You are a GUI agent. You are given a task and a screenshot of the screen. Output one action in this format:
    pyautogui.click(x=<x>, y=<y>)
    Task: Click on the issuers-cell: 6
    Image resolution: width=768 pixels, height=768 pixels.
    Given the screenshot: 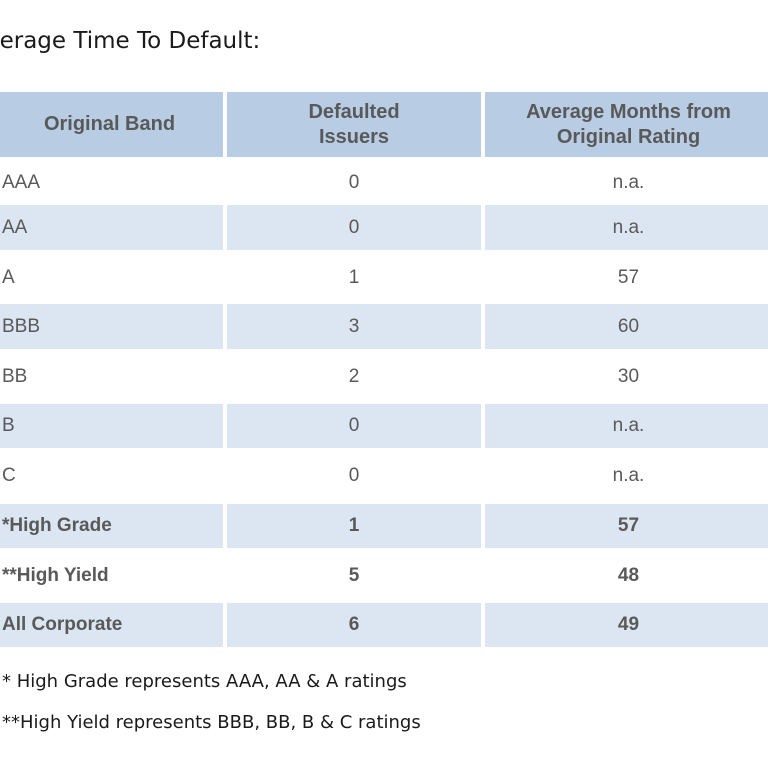 What is the action you would take?
    pyautogui.click(x=354, y=625)
    